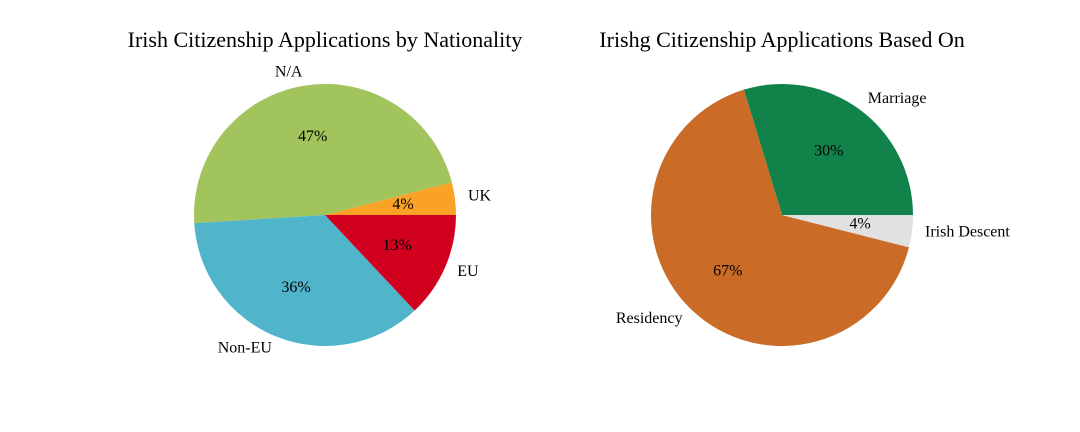  I want to click on pie-slice-marriage, so click(828, 149).